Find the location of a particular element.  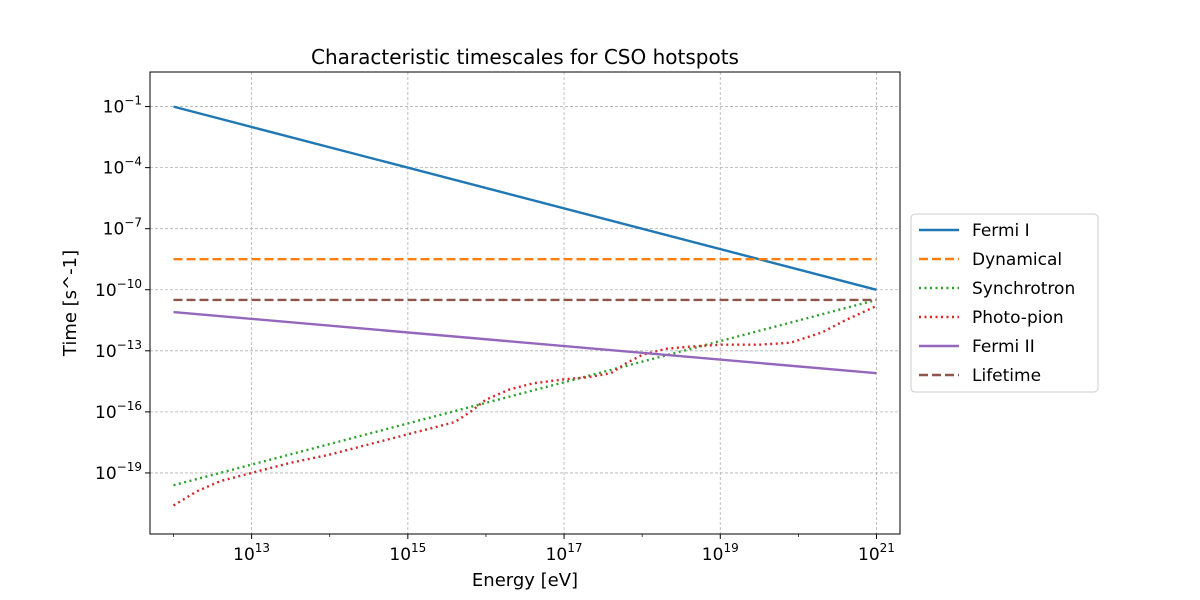

x-tick-exponent: 13 is located at coordinates (262, 548).